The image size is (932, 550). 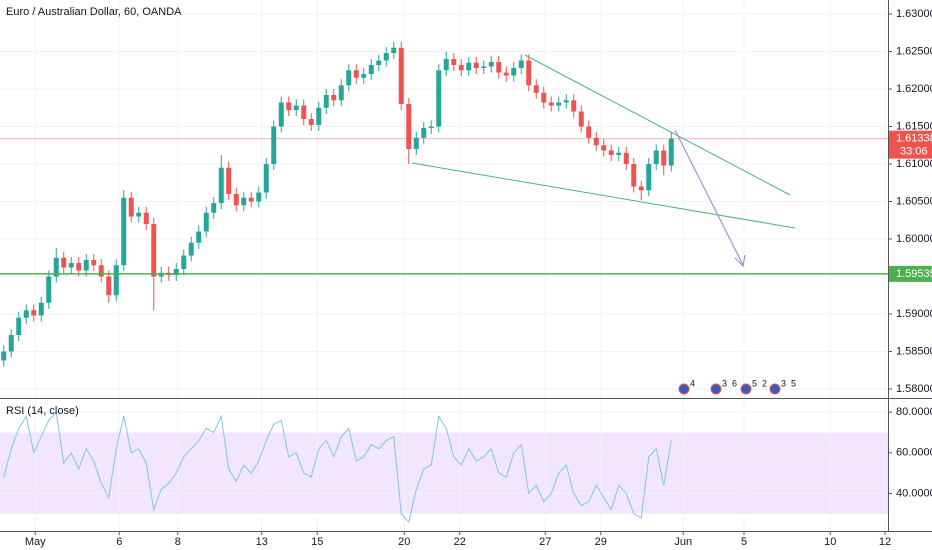 What do you see at coordinates (709, 197) in the screenshot?
I see `arrow` at bounding box center [709, 197].